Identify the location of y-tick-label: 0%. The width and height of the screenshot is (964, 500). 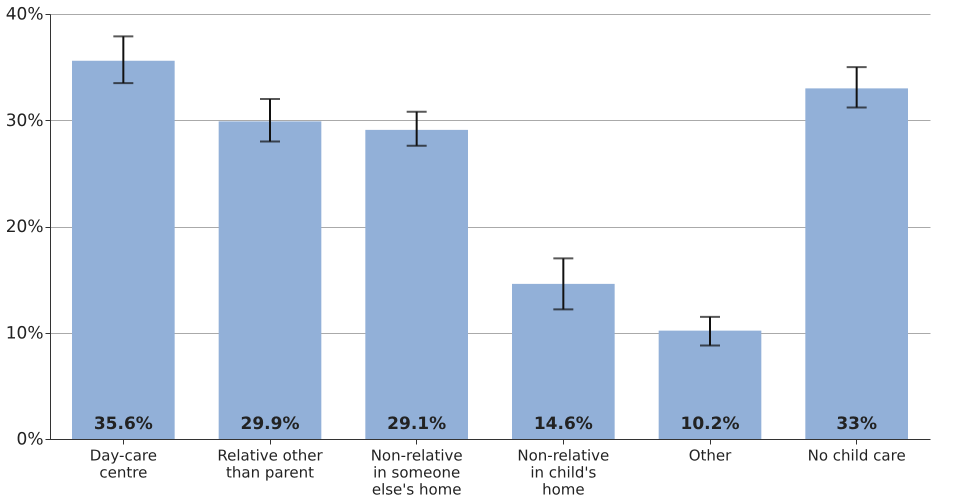
(30, 440).